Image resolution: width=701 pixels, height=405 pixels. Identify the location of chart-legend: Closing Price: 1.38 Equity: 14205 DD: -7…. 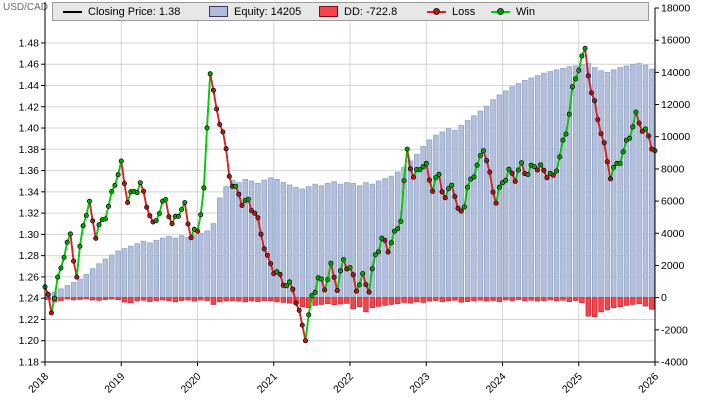
(350, 11).